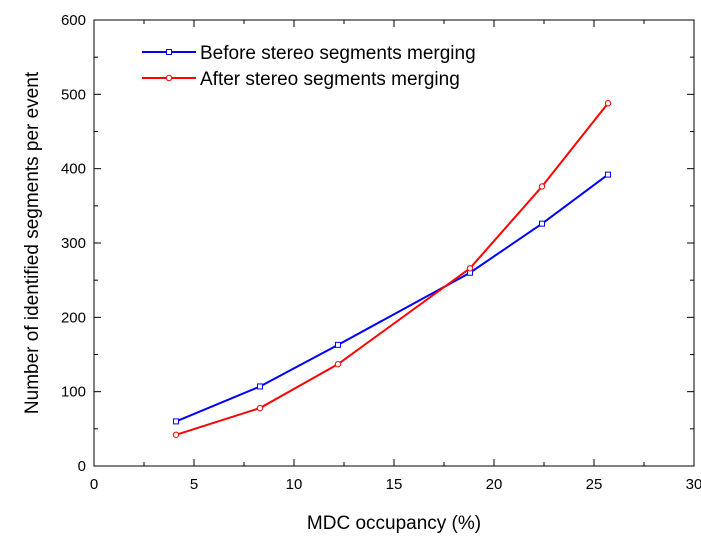  I want to click on x-tick-label: 0, so click(94, 484).